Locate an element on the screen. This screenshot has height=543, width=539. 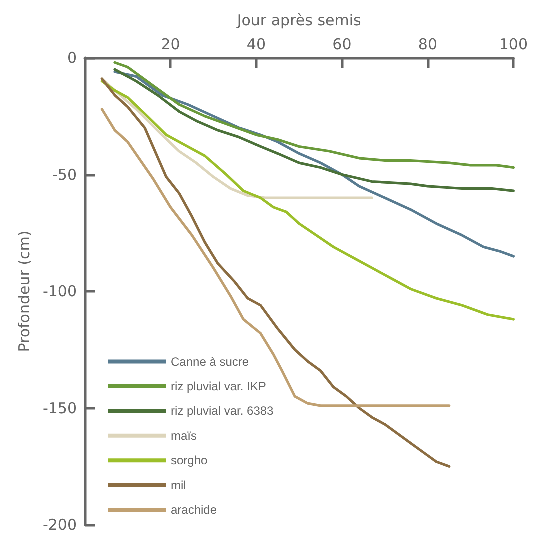
y-axis-title: Profondeur (cm) is located at coordinates (25, 291).